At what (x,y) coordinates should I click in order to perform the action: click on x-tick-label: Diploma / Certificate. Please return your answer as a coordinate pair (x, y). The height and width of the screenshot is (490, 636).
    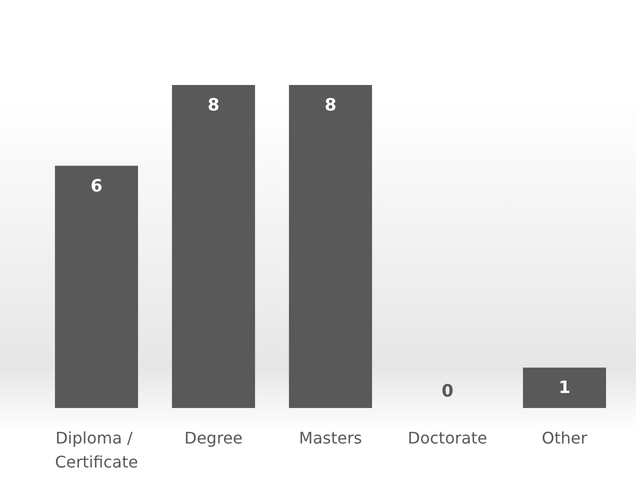
    Looking at the image, I should click on (96, 450).